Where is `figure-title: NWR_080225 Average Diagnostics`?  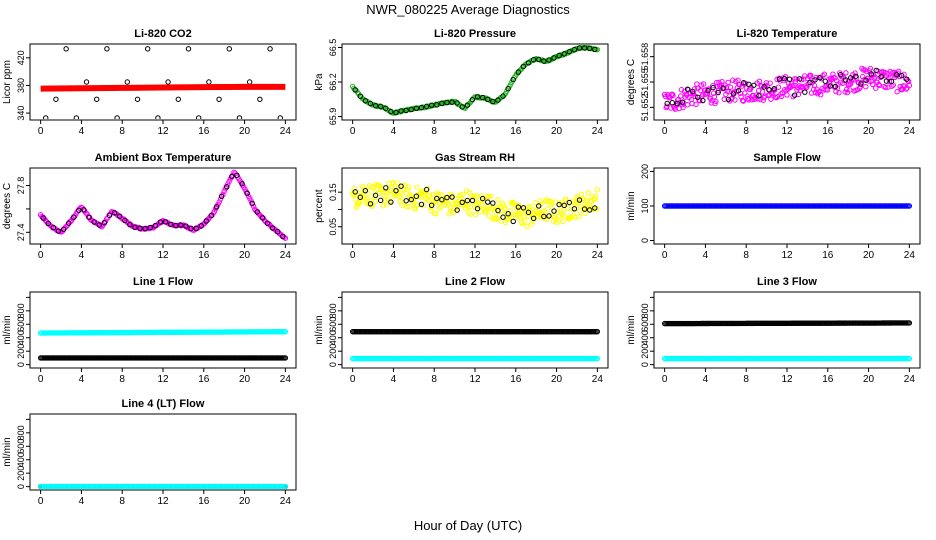 figure-title: NWR_080225 Average Diagnostics is located at coordinates (468, 9).